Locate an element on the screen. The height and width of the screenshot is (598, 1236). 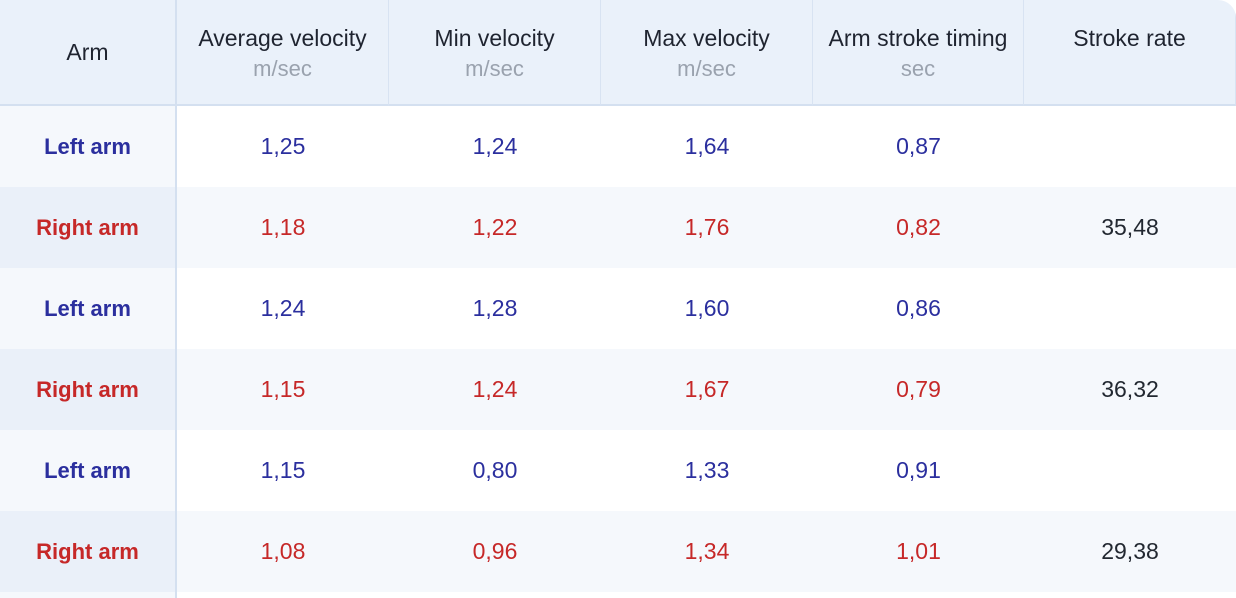
cell-value: 0,82 is located at coordinates (918, 227).